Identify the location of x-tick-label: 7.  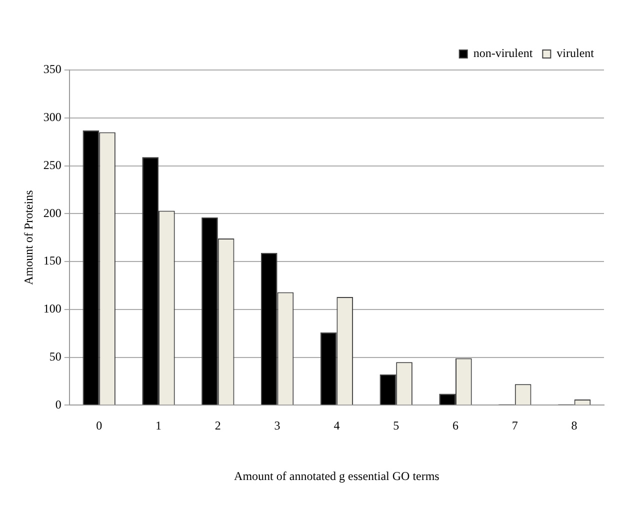
(515, 425).